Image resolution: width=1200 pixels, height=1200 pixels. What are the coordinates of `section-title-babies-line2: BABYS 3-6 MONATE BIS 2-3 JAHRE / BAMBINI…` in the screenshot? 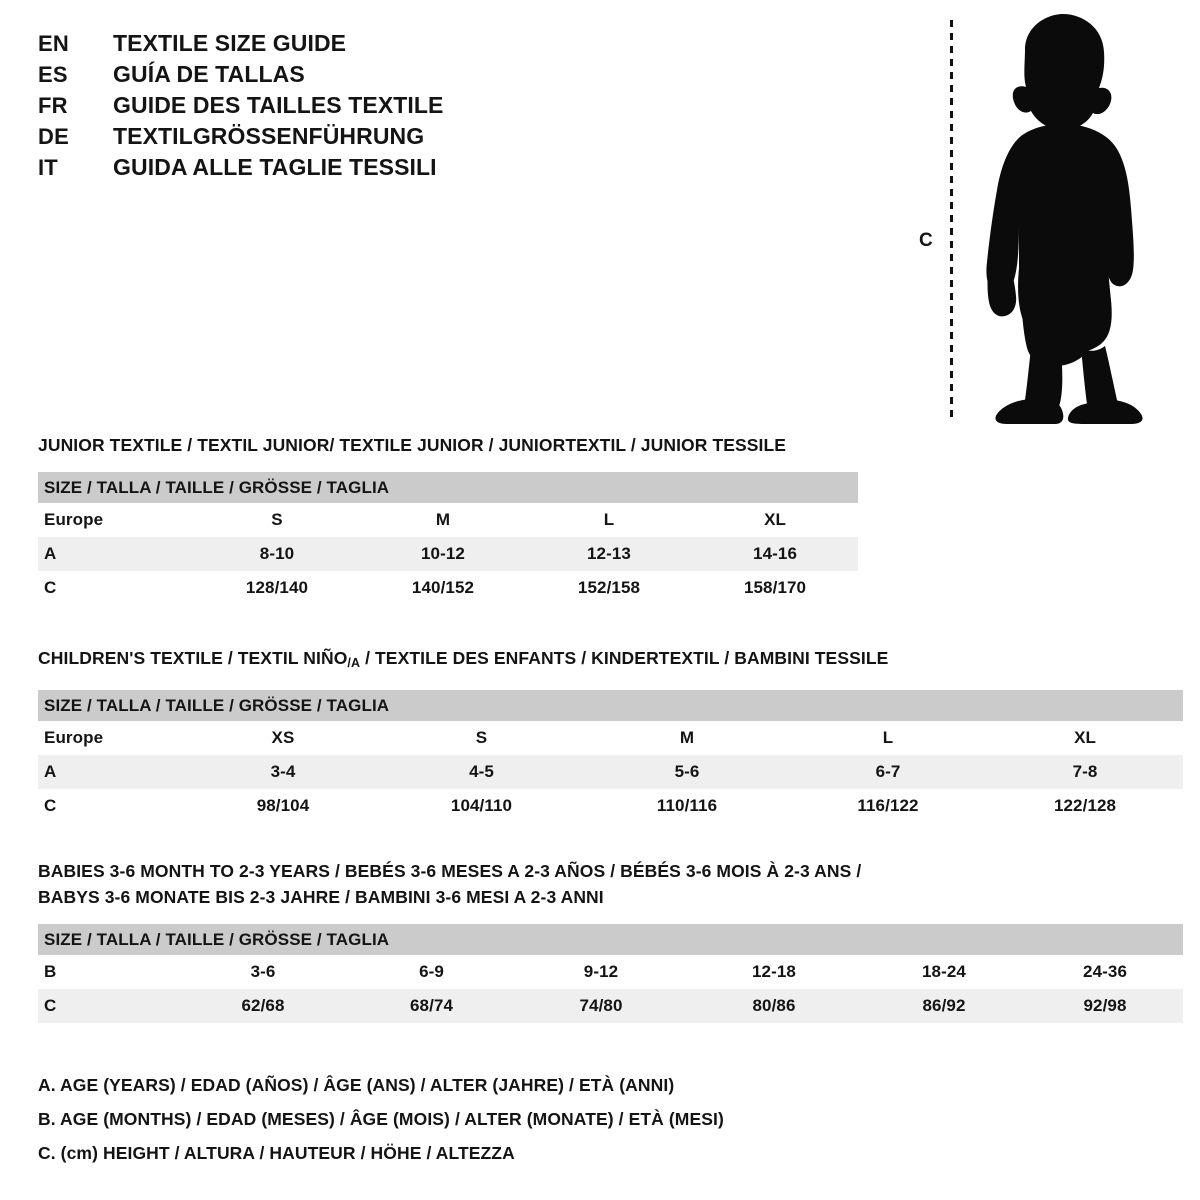 It's located at (321, 897).